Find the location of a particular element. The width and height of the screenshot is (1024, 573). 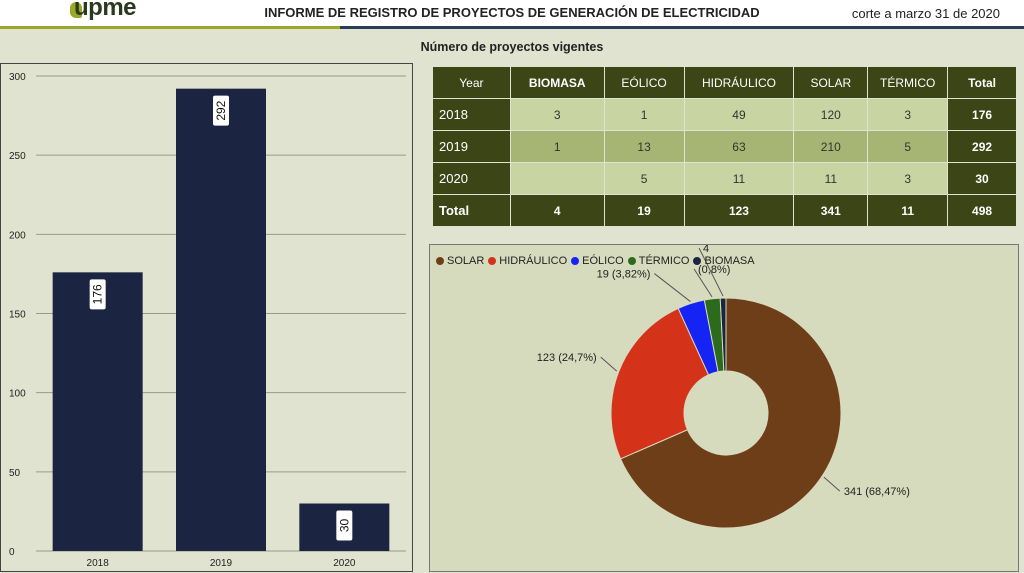

header-divider is located at coordinates (512, 27).